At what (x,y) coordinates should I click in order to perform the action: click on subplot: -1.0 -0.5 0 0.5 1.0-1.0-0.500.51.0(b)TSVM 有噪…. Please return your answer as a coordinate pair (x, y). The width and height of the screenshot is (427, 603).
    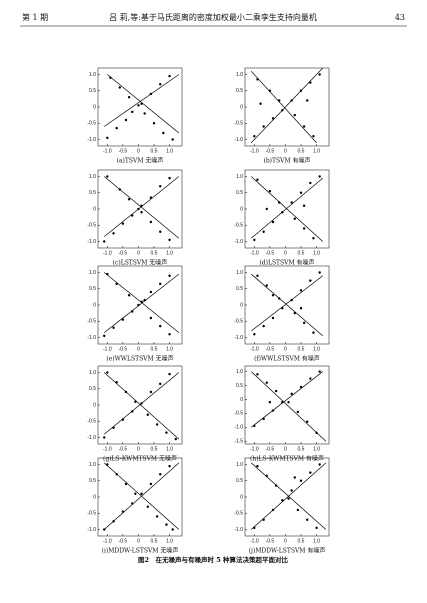
    Looking at the image, I should click on (282, 116).